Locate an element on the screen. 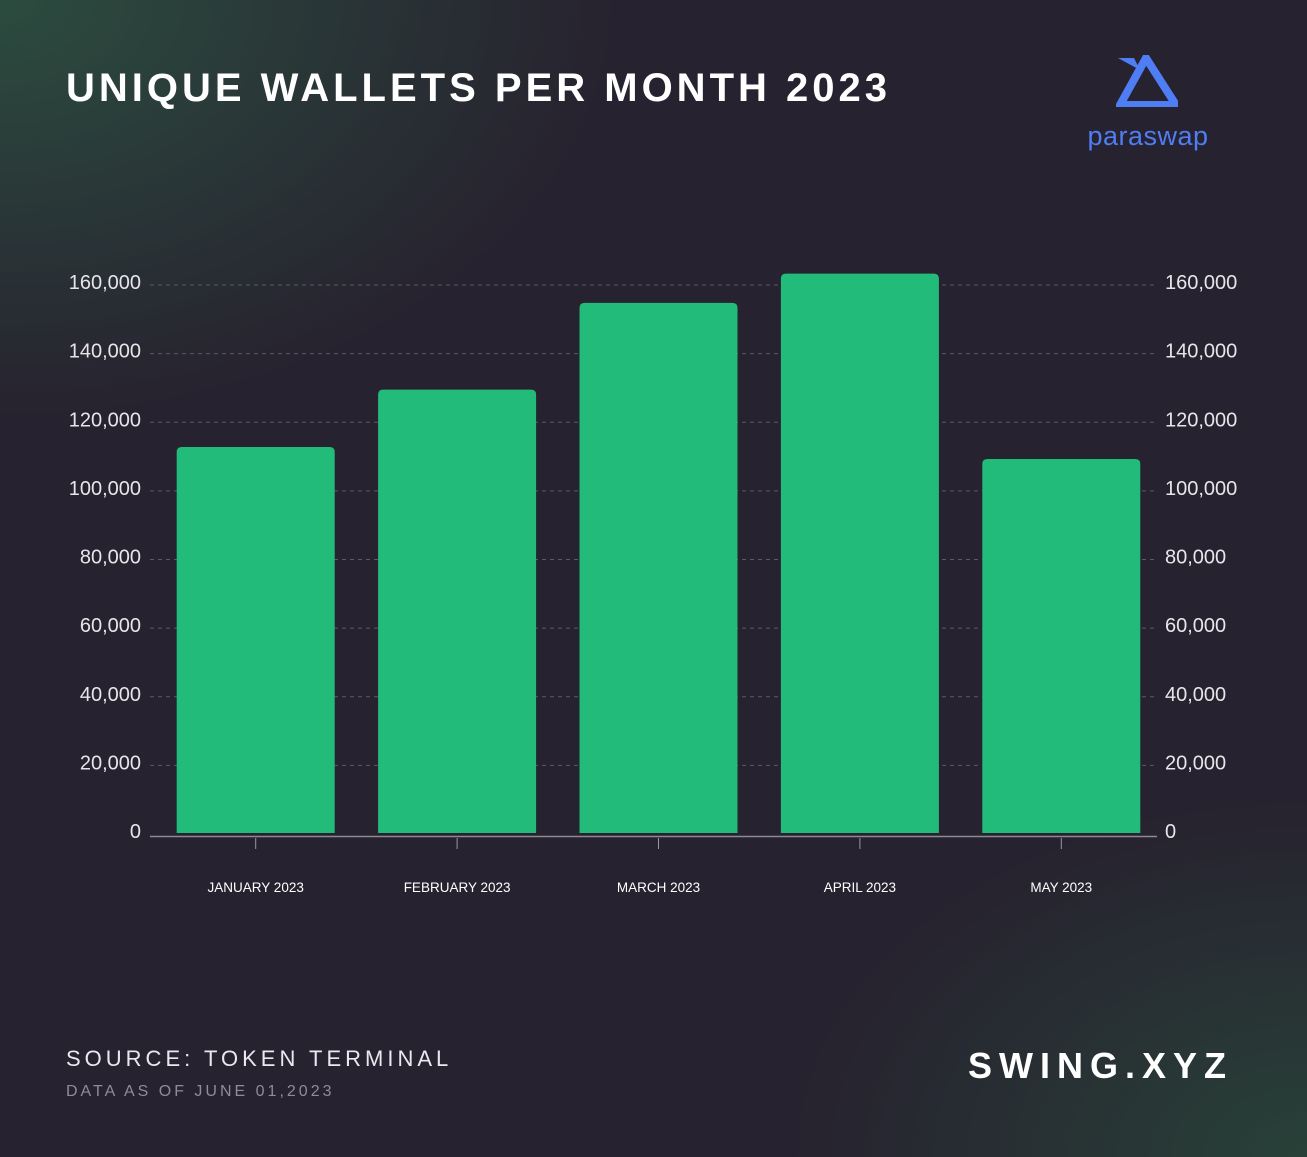 Image resolution: width=1307 pixels, height=1157 pixels. date-note: DATA AS OF JUNE 01,2023 is located at coordinates (200, 1091).